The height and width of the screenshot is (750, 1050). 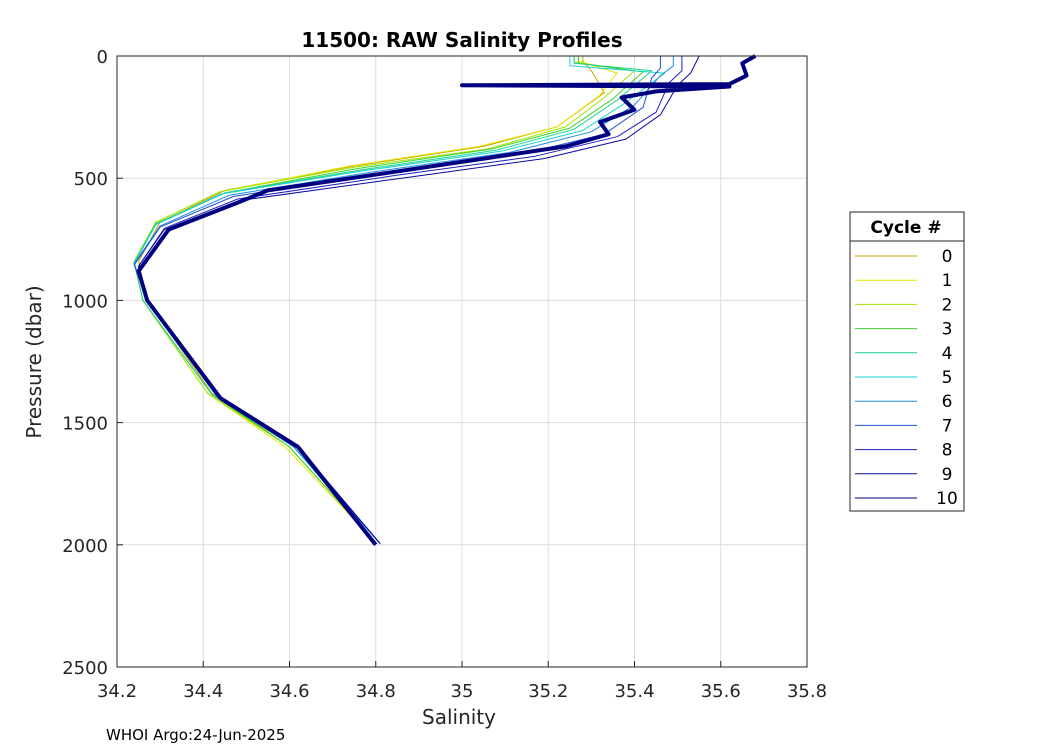 I want to click on legend-items: 0 1 2 3 4 5 6 7 8 9 10, so click(x=906, y=378).